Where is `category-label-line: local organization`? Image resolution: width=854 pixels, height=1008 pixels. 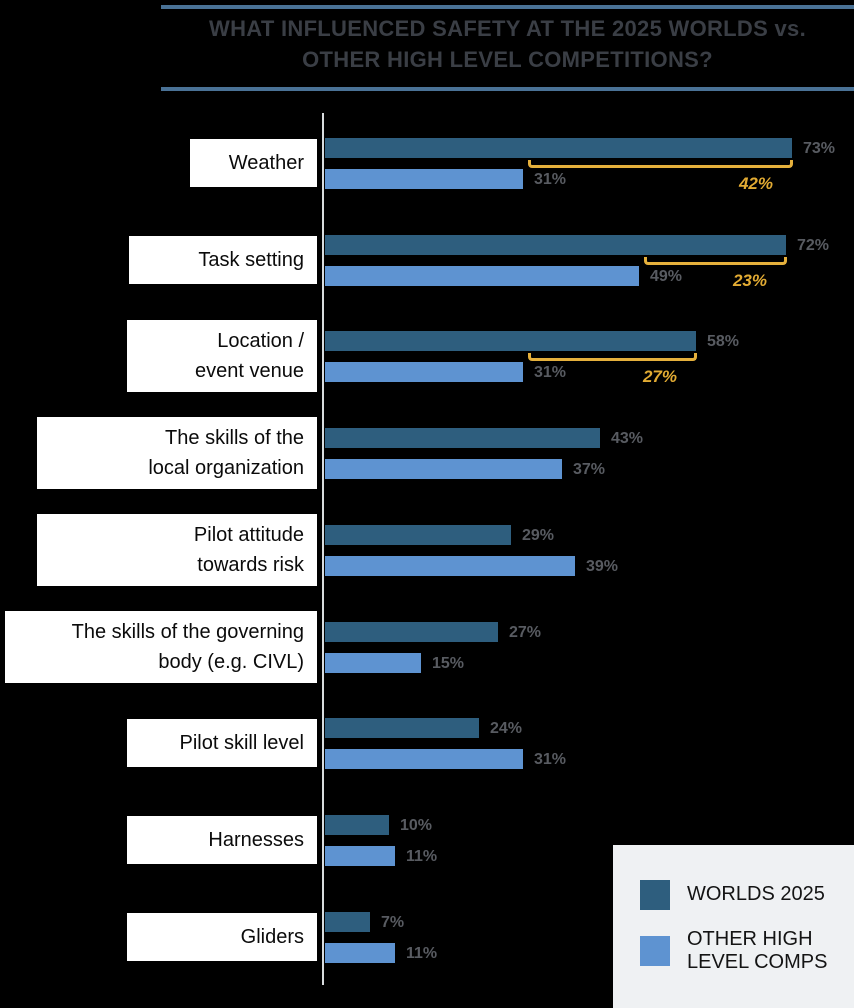 category-label-line: local organization is located at coordinates (226, 468).